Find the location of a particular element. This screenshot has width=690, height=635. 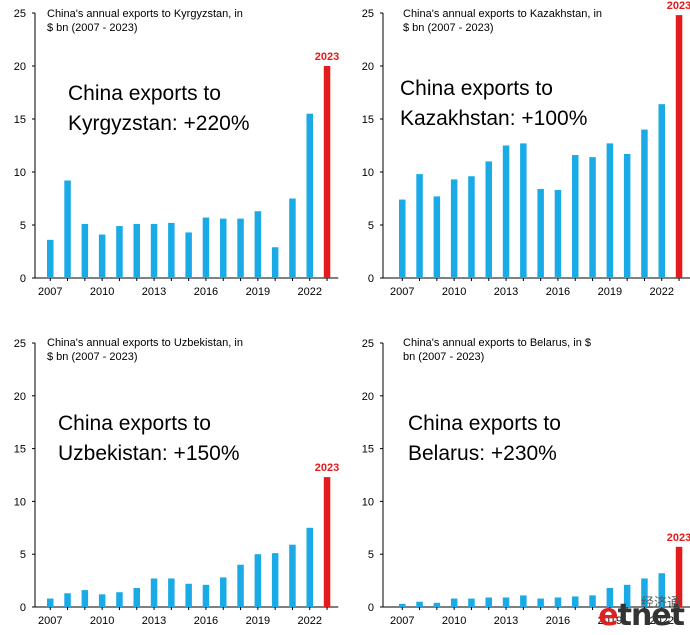

chart-annotation-line: Kyrgyzstan: +220% is located at coordinates (159, 123).